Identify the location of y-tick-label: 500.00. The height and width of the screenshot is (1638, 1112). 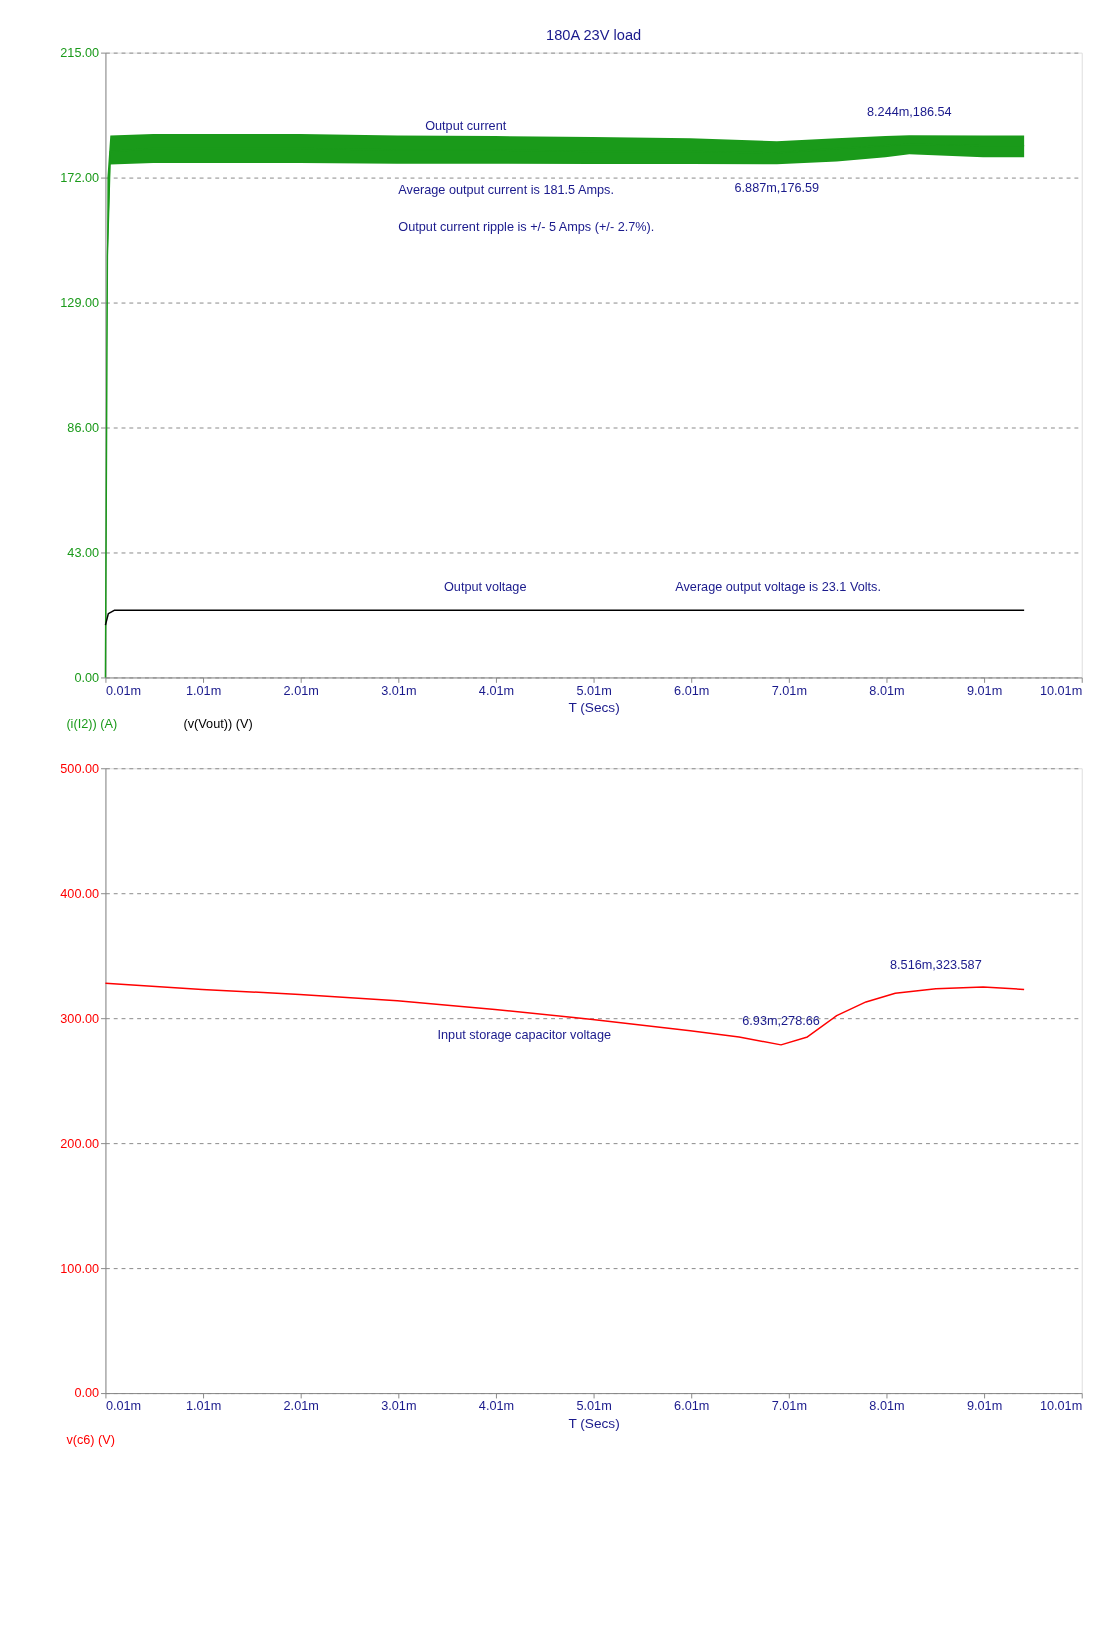
(80, 768).